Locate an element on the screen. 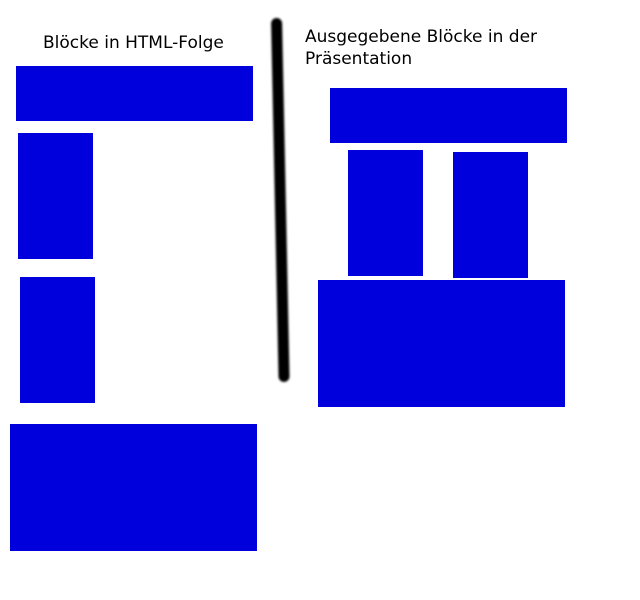  right-panel-title: Ausgegebene Blöcke in der Präsentation is located at coordinates (435, 48).